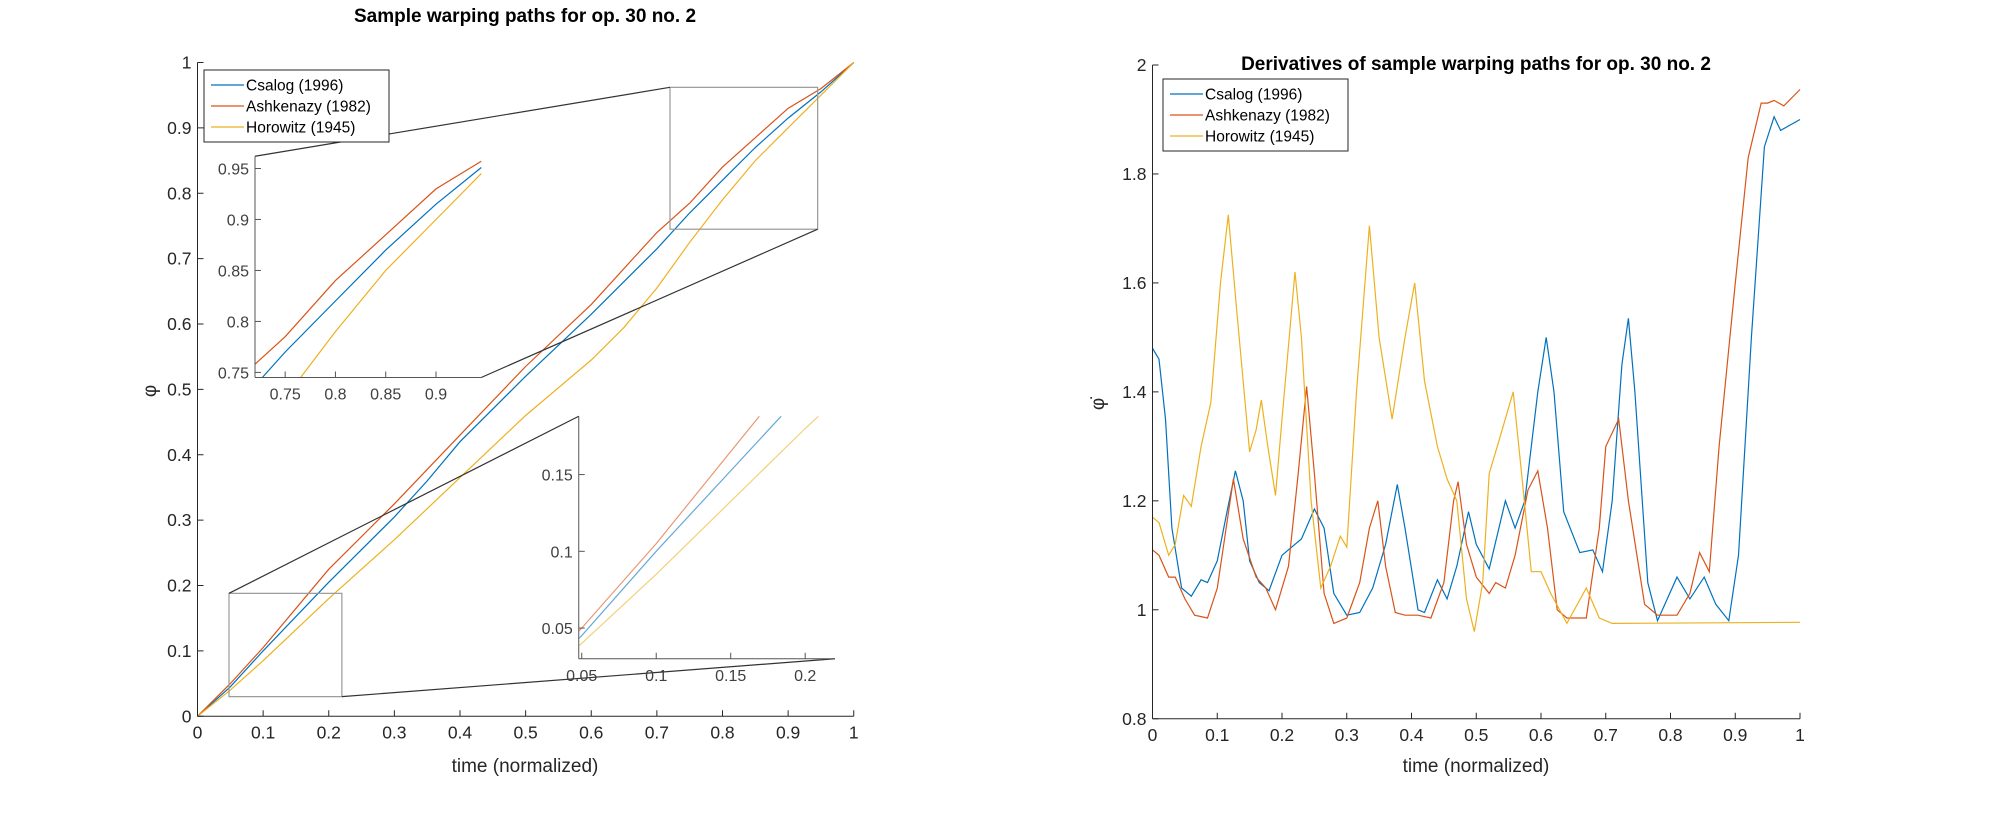 This screenshot has height=830, width=2000. Describe the element at coordinates (179, 651) in the screenshot. I see `left-chart-ytick-label: 0.1` at that location.